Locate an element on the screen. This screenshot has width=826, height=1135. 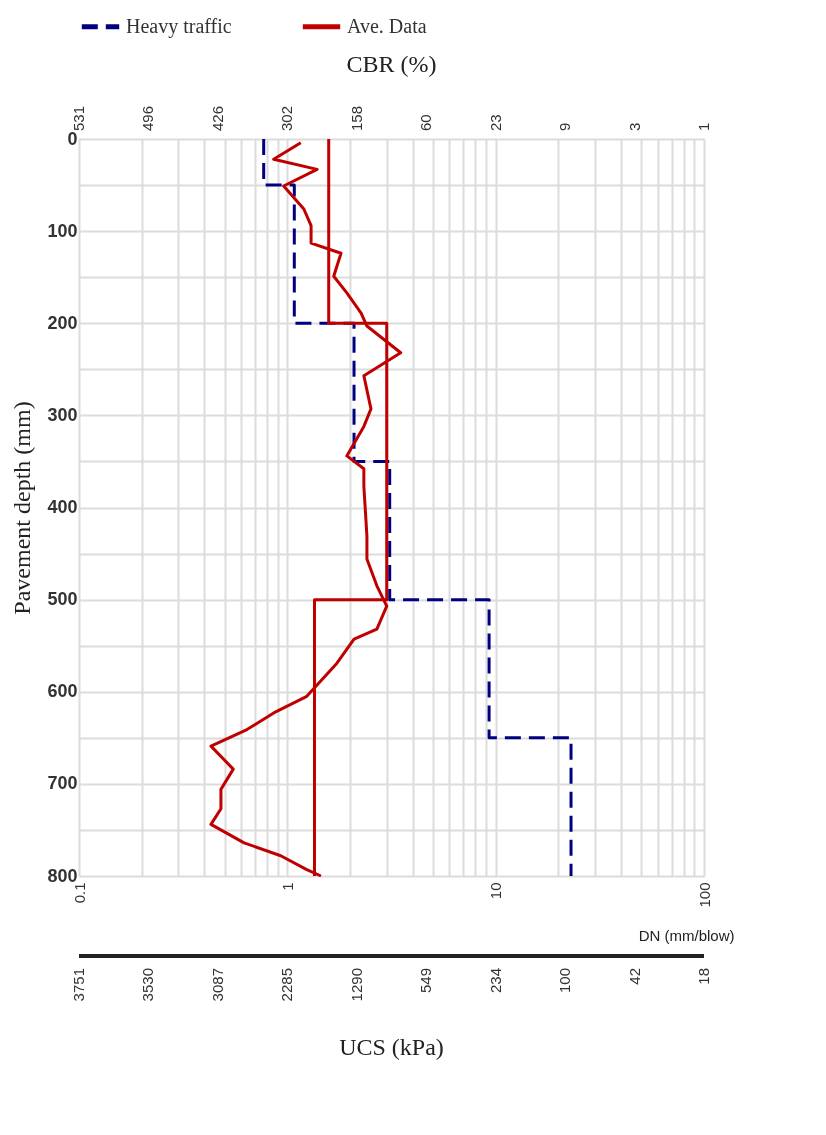
text: 23 is located at coordinates (495, 122).